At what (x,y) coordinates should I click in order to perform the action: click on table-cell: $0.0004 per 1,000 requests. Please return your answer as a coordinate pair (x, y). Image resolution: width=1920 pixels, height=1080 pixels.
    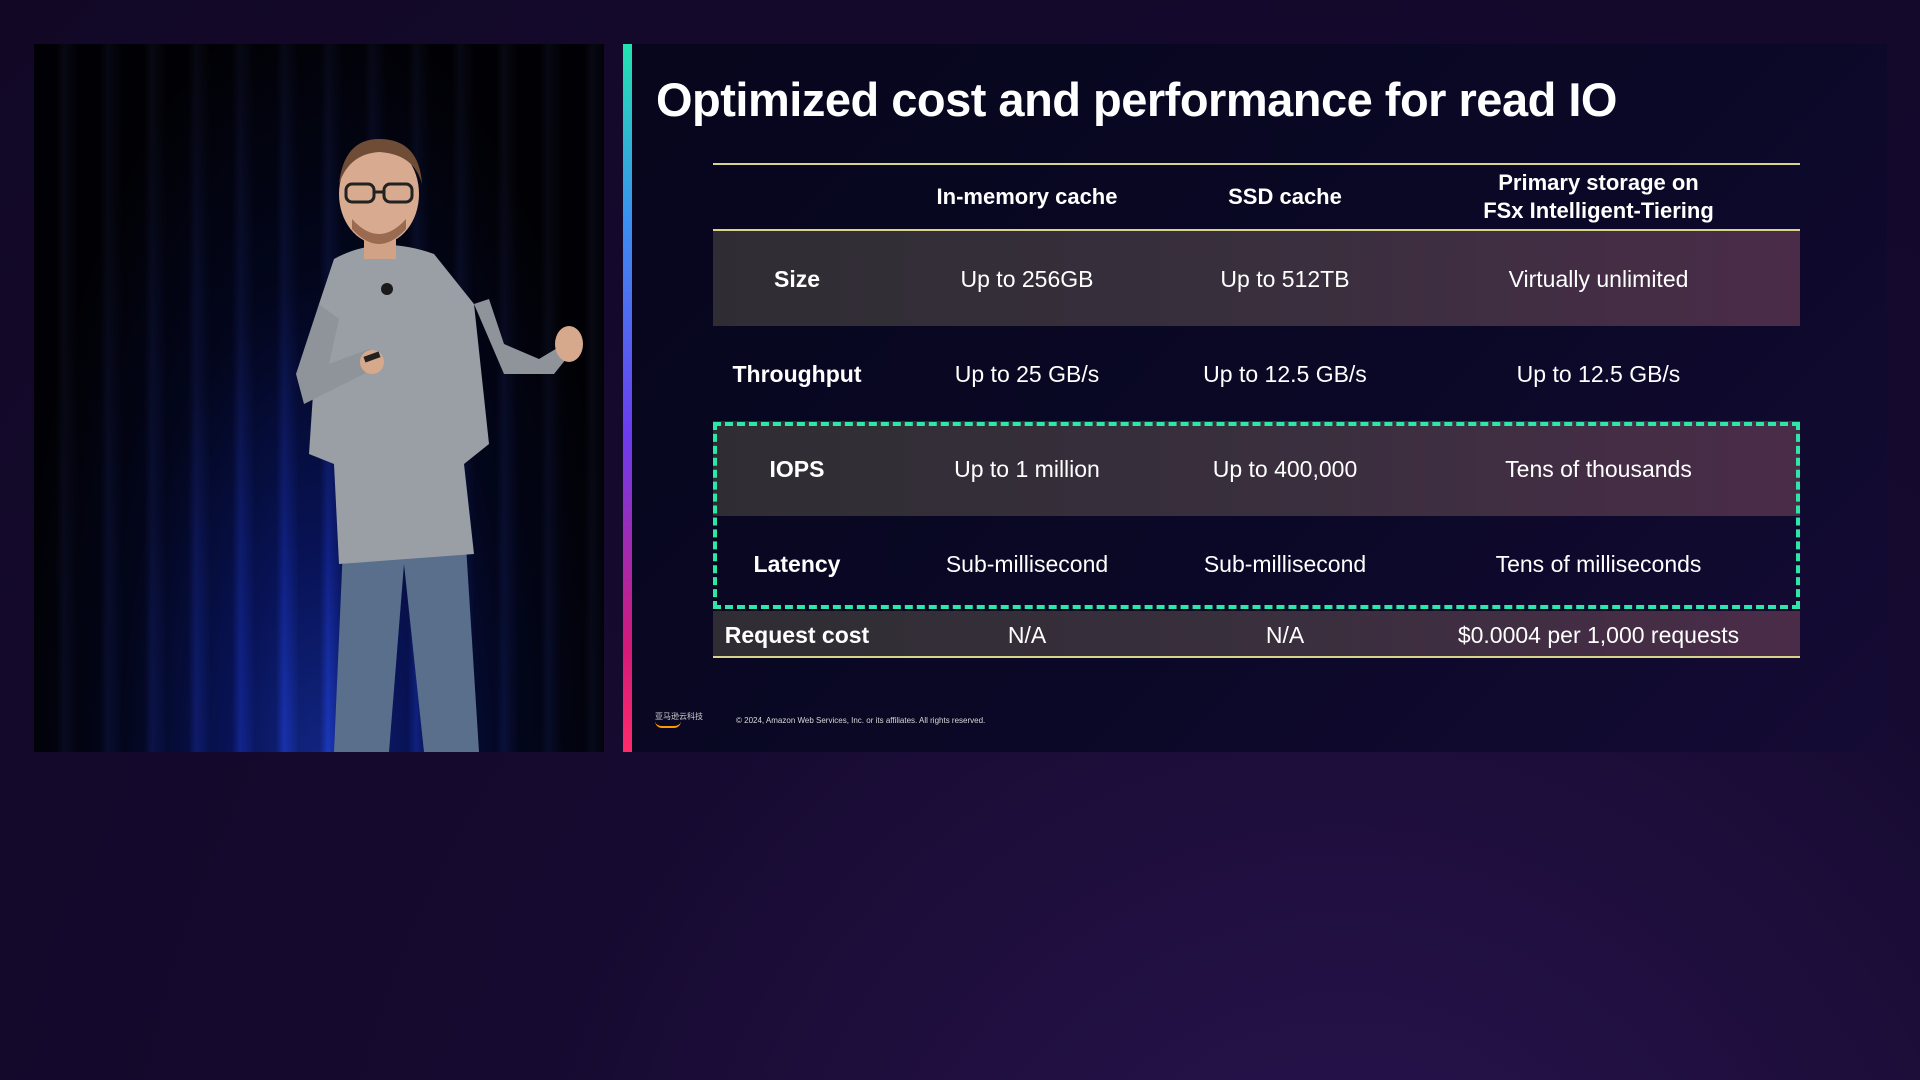
    Looking at the image, I should click on (1598, 634).